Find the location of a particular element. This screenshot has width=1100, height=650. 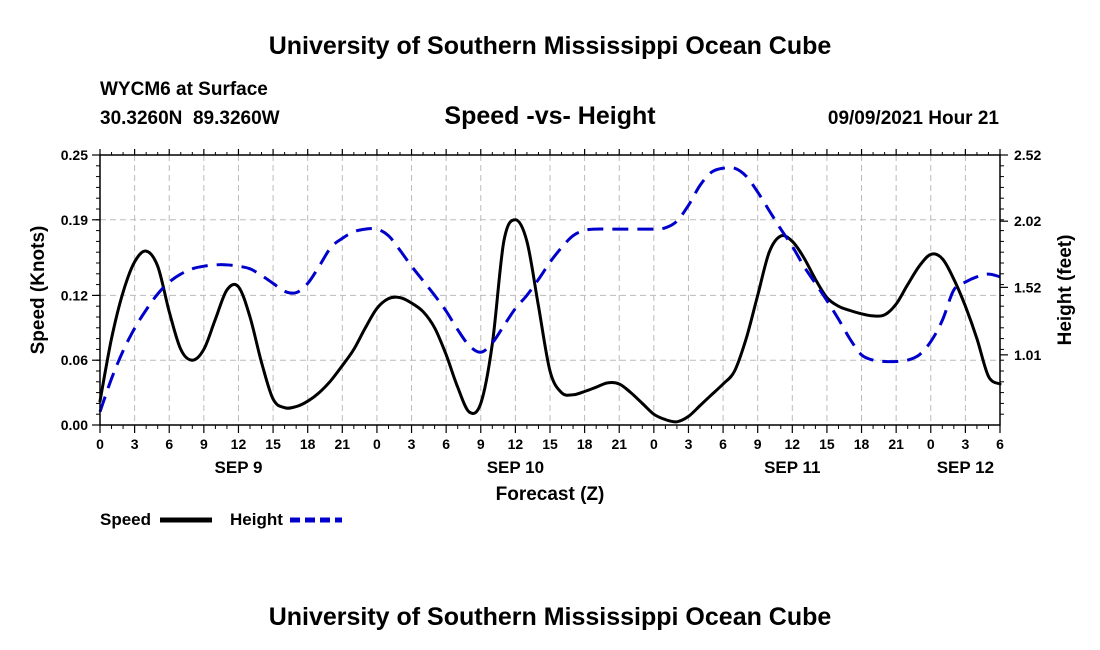

forecast-datetime: 09/09/2021 Hour 21 is located at coordinates (914, 118).